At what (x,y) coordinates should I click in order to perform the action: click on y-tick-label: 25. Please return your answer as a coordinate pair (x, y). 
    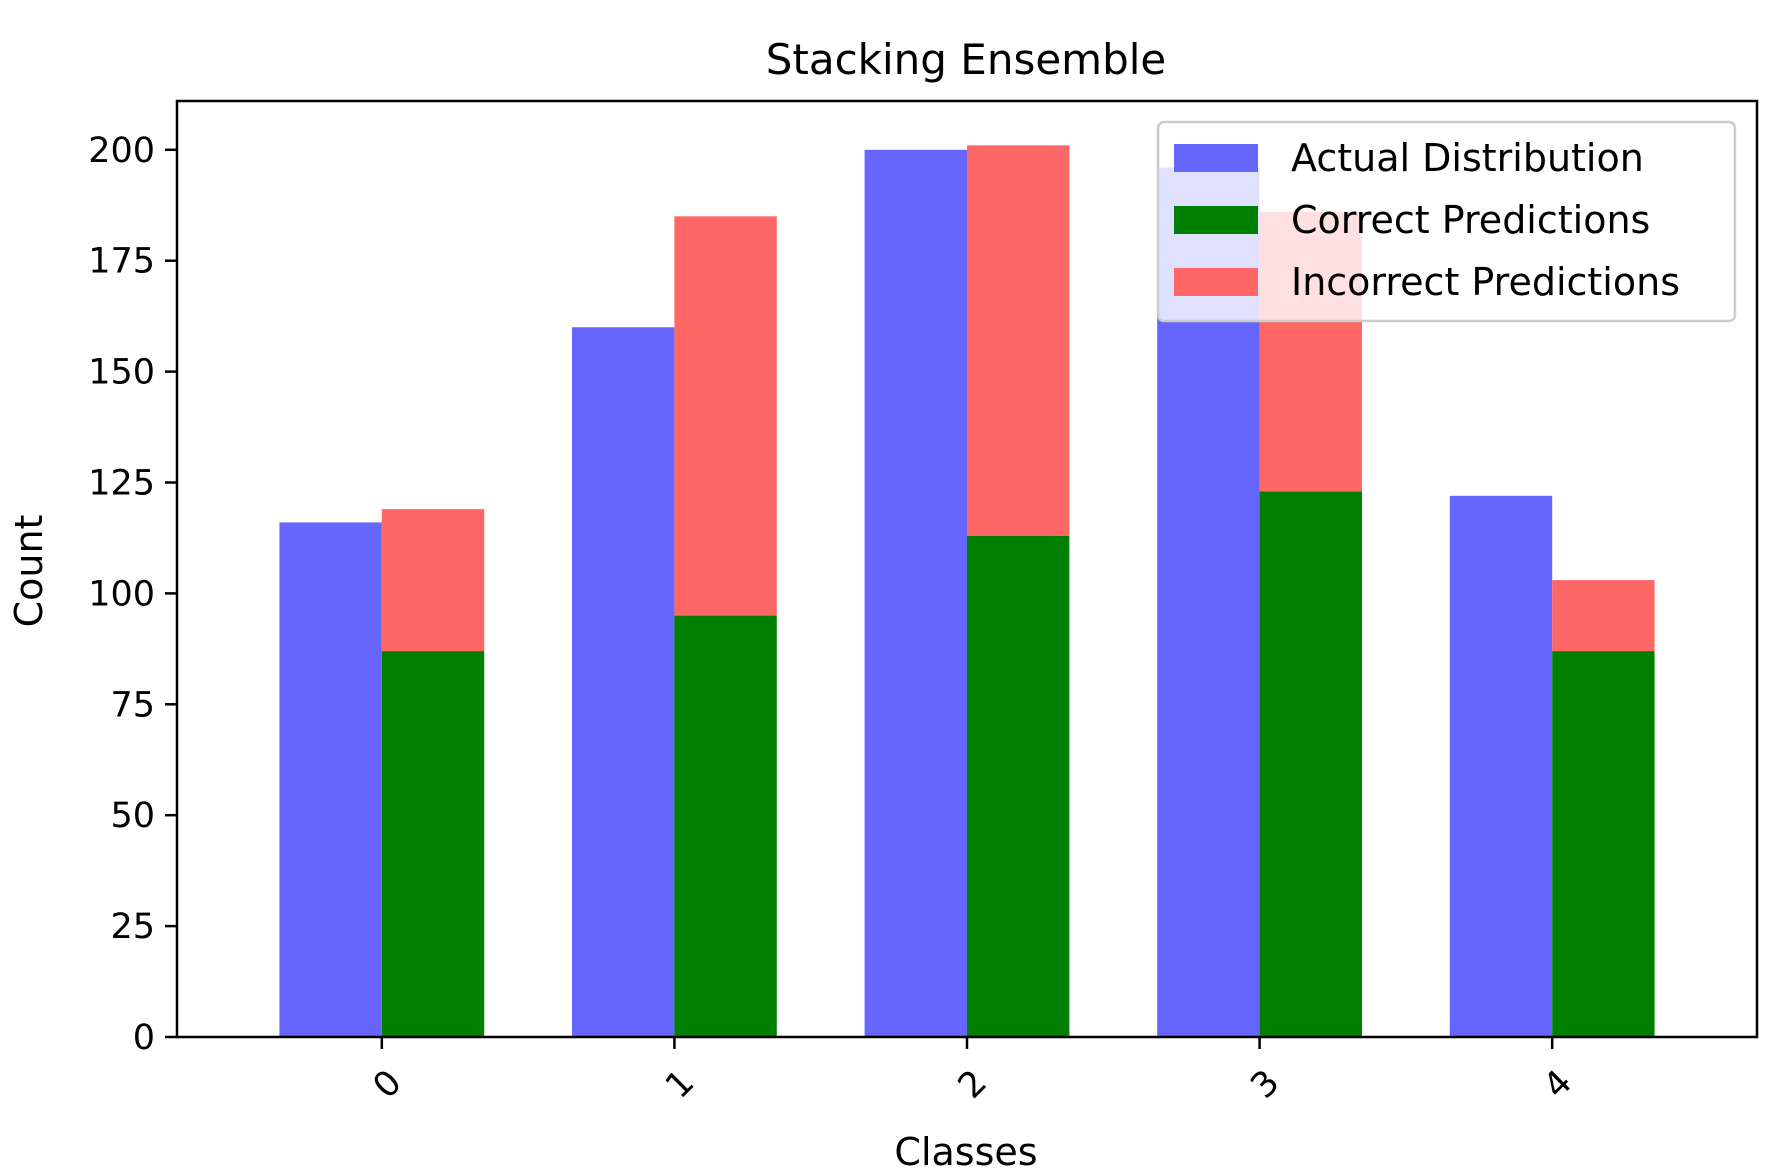
    Looking at the image, I should click on (132, 927).